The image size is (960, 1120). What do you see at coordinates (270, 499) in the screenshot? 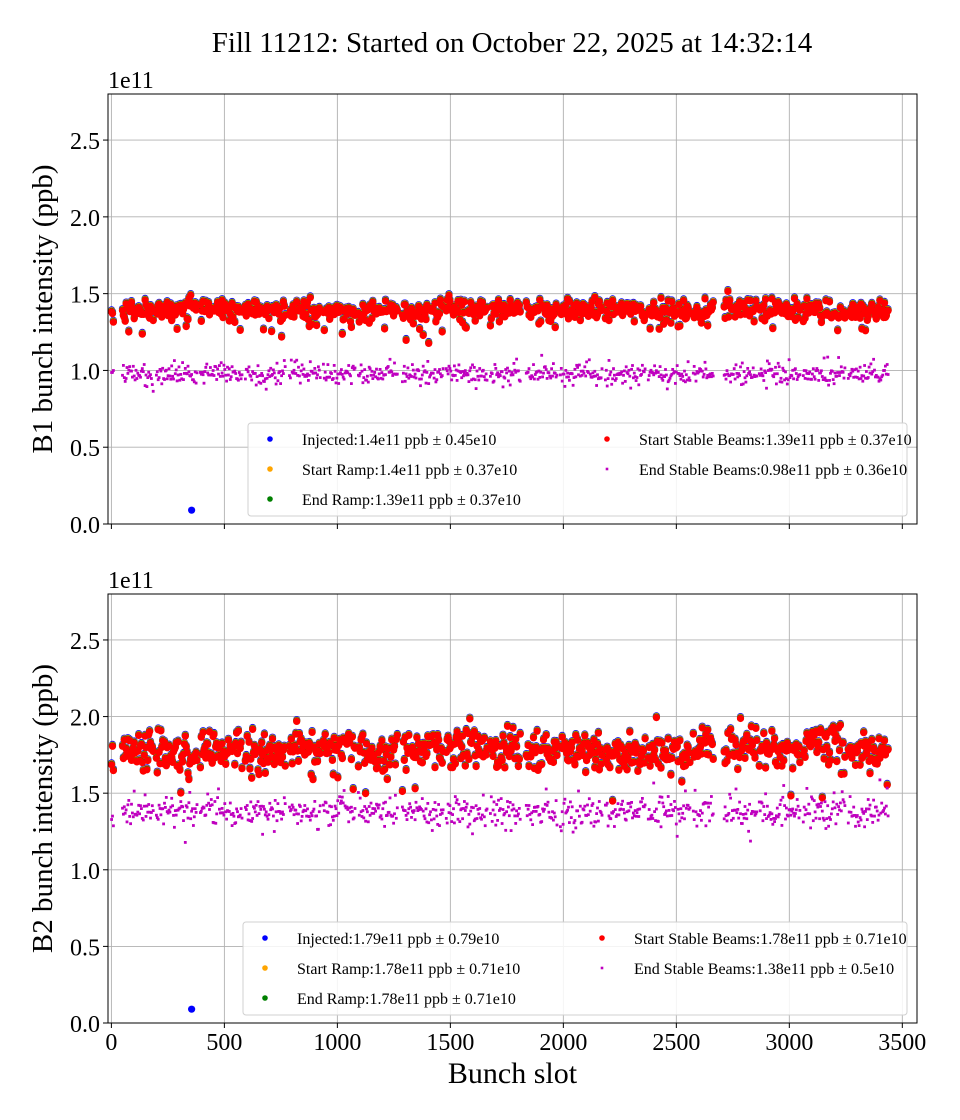
I see `legend-marker` at bounding box center [270, 499].